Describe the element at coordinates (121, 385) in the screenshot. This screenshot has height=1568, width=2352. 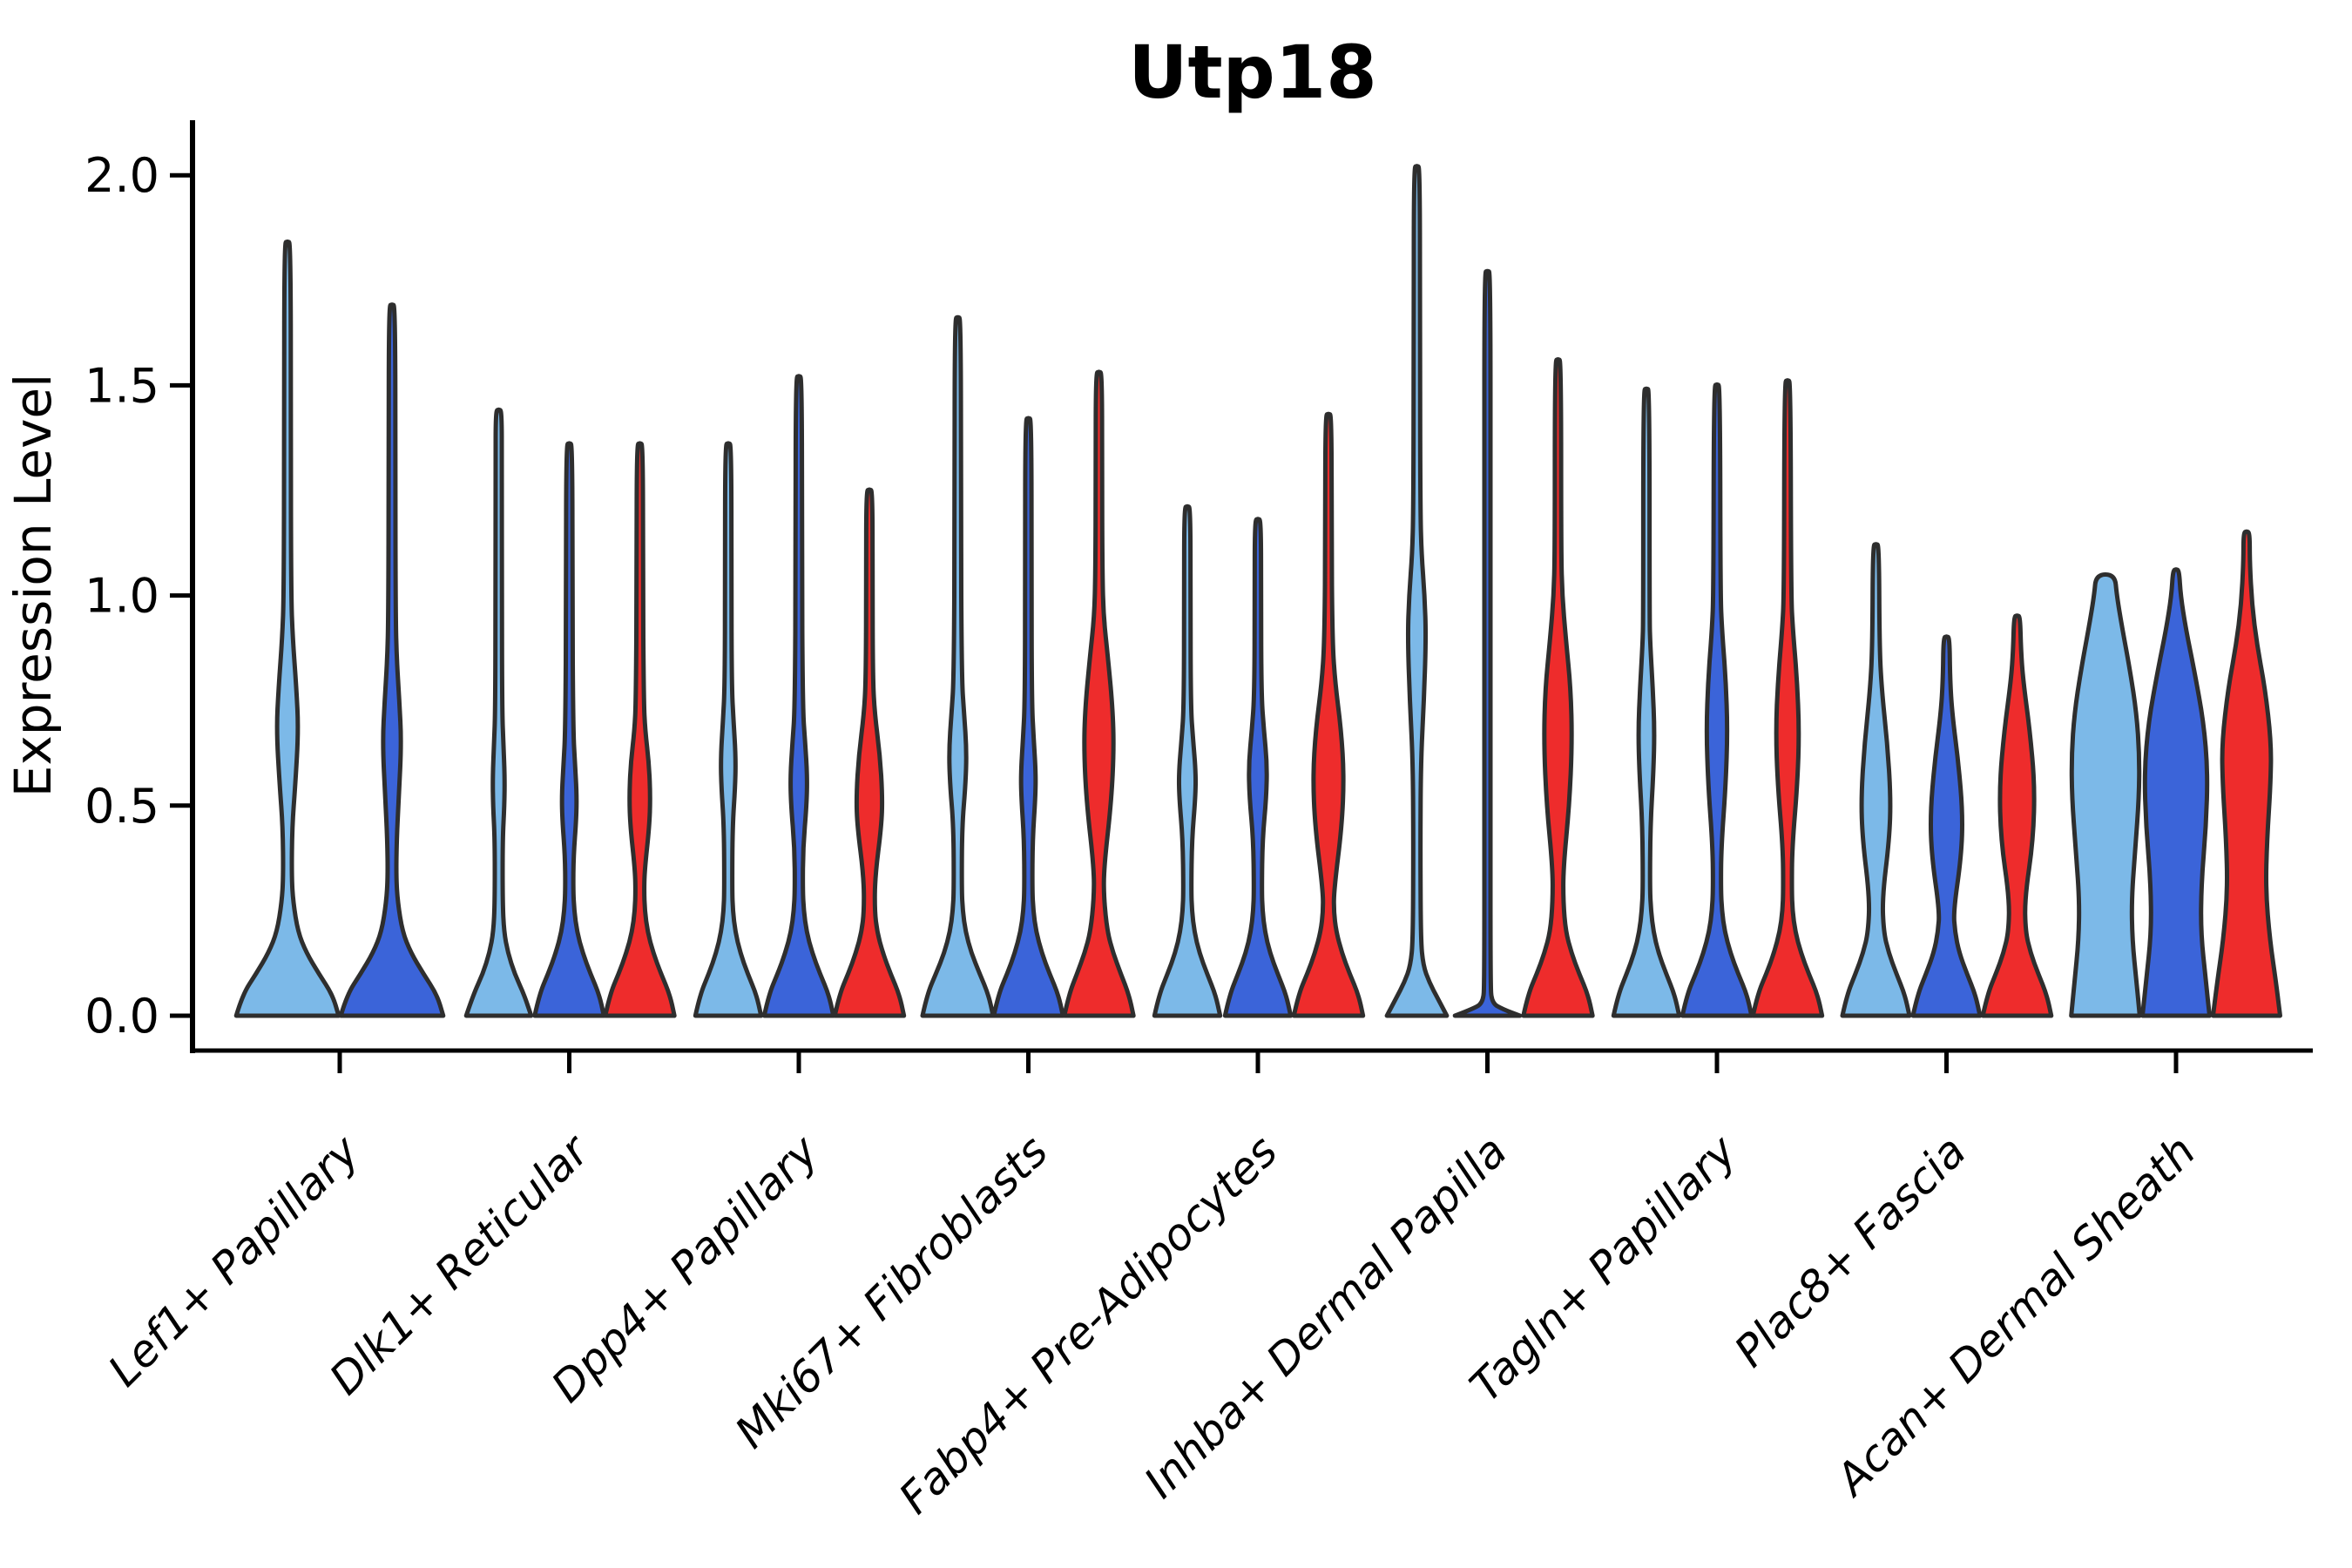
I see `y-tick-label: 1.5` at that location.